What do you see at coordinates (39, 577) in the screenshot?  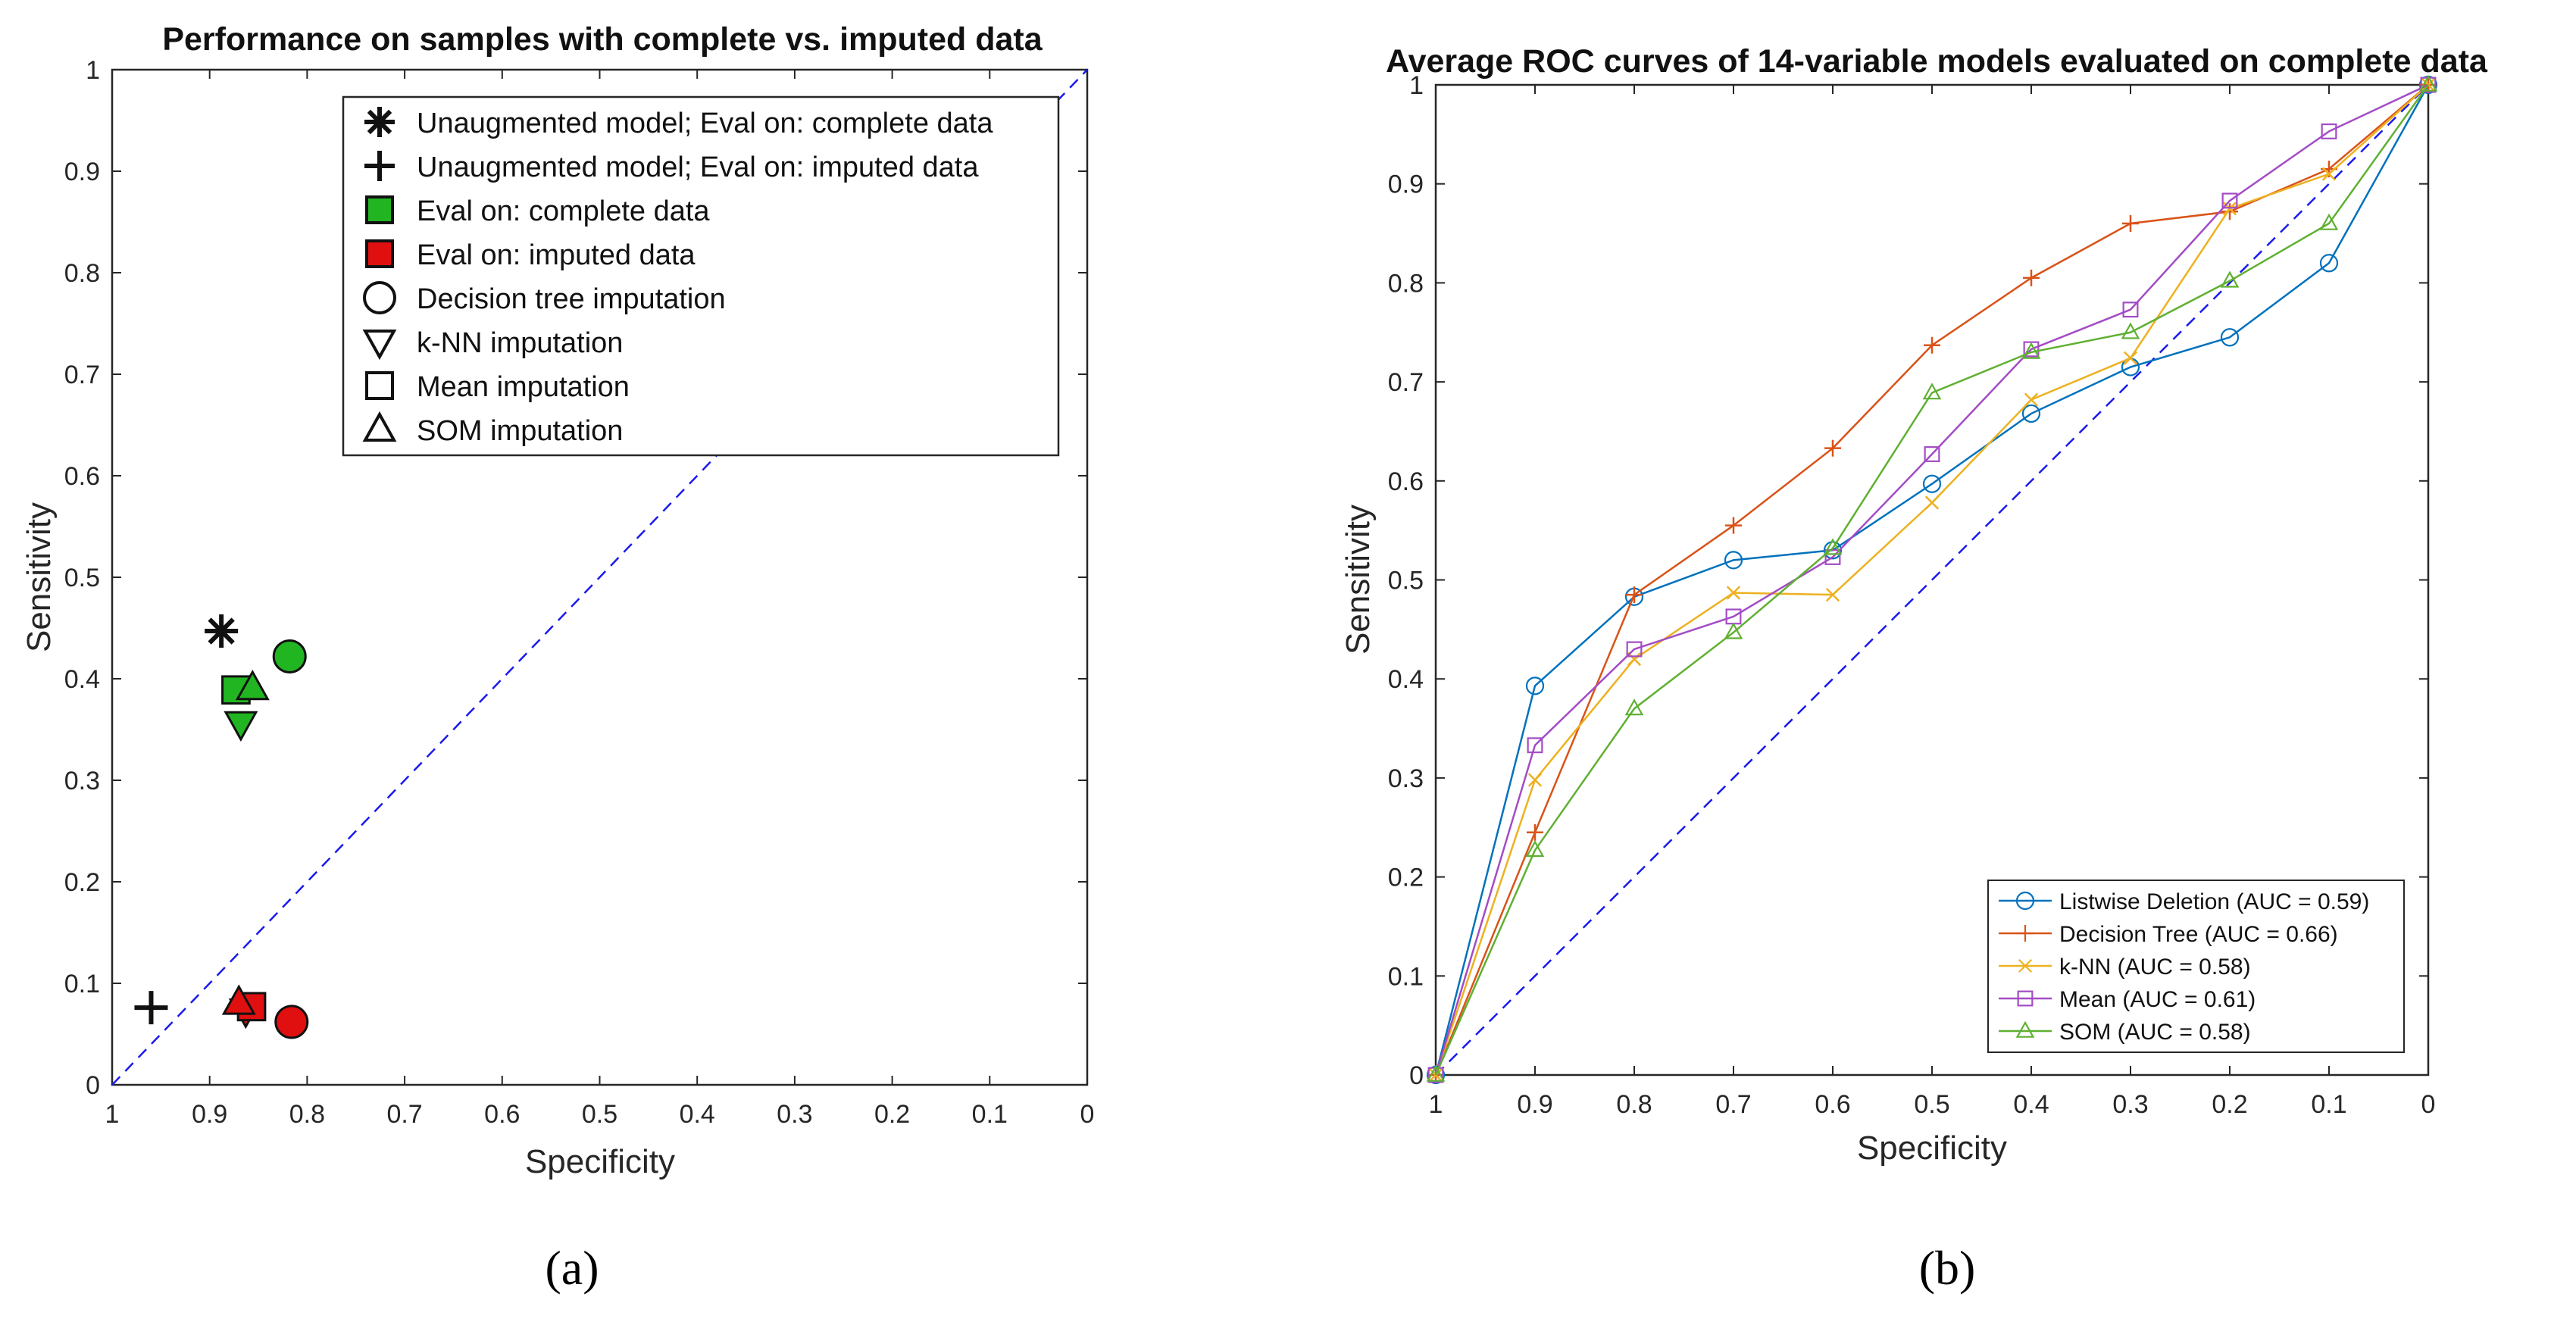 I see `chart-a-ylabel: Sensitivity` at bounding box center [39, 577].